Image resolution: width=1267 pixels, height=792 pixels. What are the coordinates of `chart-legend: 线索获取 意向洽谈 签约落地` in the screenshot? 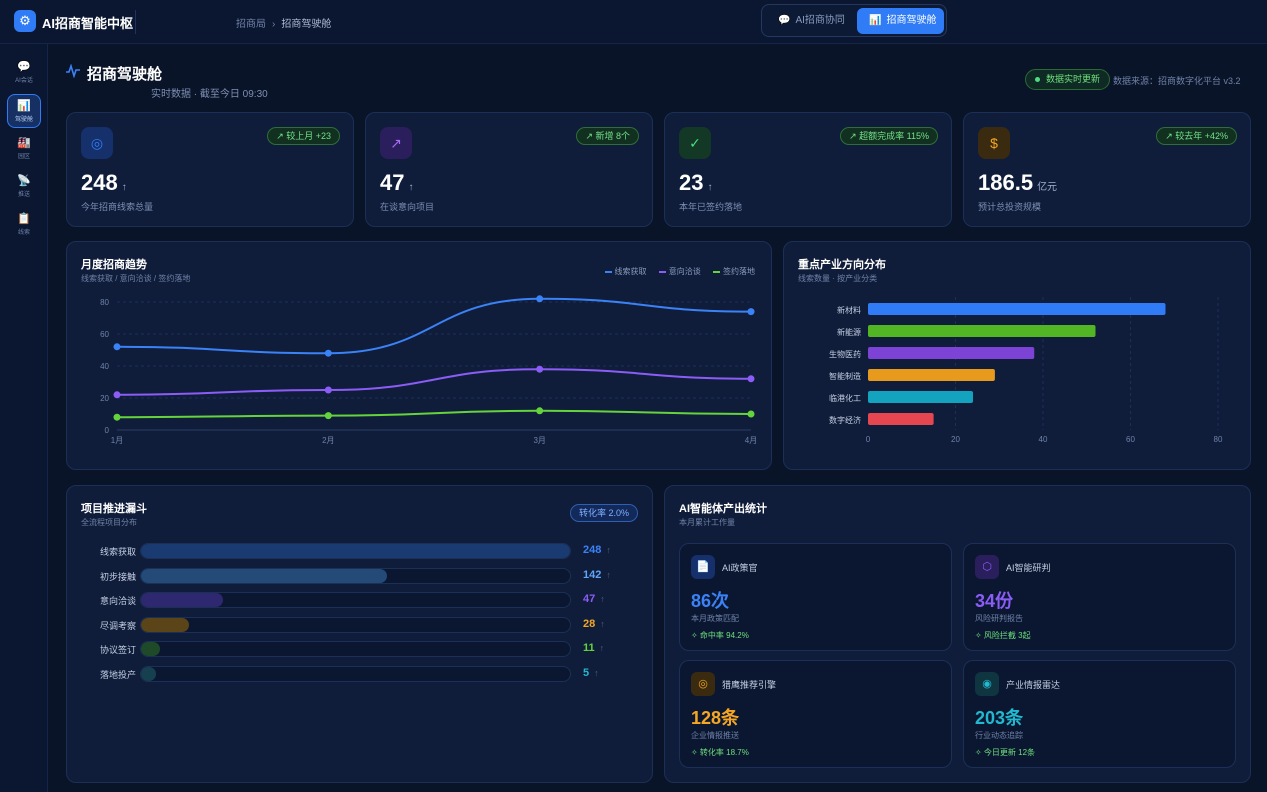 It's located at (675, 271).